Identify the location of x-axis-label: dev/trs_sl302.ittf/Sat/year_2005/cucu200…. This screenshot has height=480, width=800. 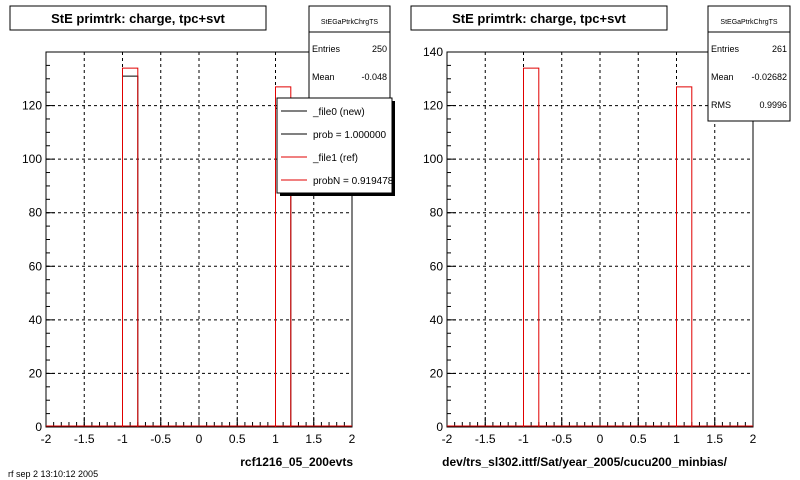
(584, 462).